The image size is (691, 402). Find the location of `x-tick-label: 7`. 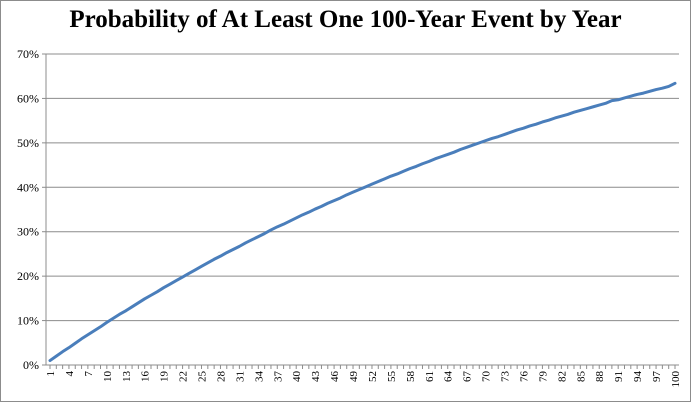

x-tick-label: 7 is located at coordinates (89, 374).